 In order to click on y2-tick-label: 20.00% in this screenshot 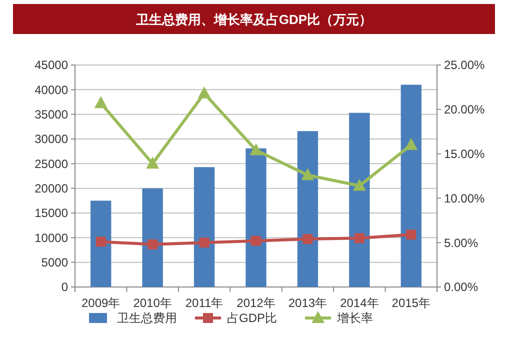, I will do `click(465, 109)`.